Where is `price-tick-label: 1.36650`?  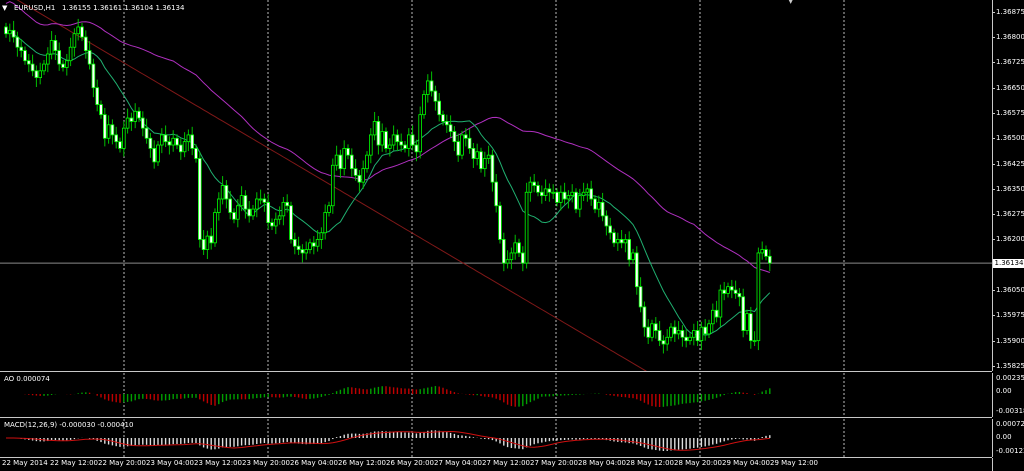 price-tick-label: 1.36650 is located at coordinates (1010, 87).